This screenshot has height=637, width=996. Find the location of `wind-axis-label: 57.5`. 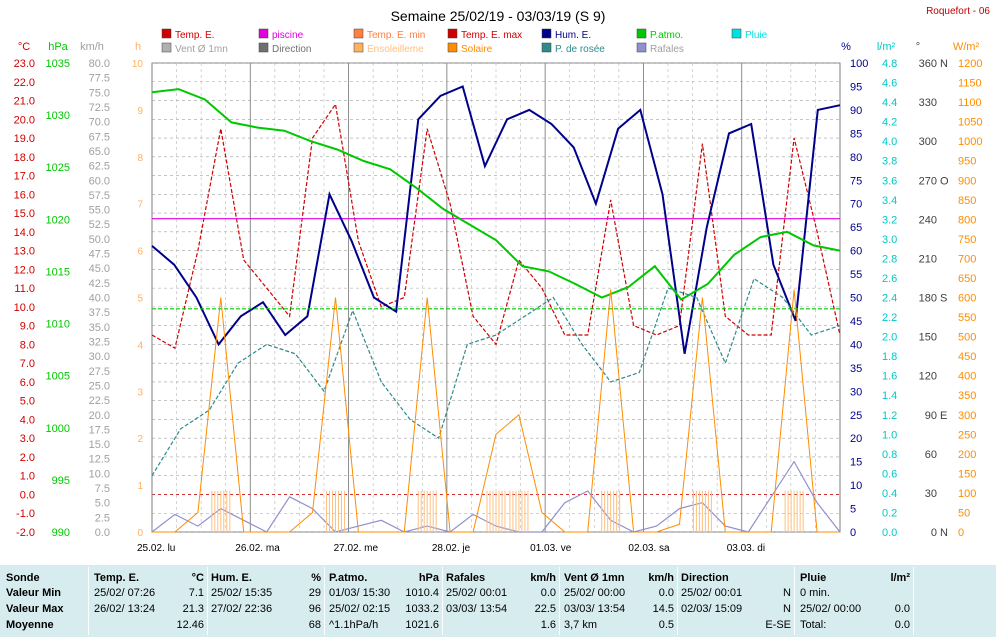

wind-axis-label: 57.5 is located at coordinates (99, 196).